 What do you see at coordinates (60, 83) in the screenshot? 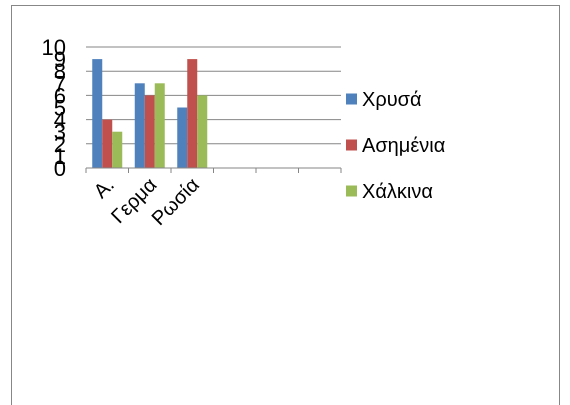
I see `y-tick-label: 7` at bounding box center [60, 83].